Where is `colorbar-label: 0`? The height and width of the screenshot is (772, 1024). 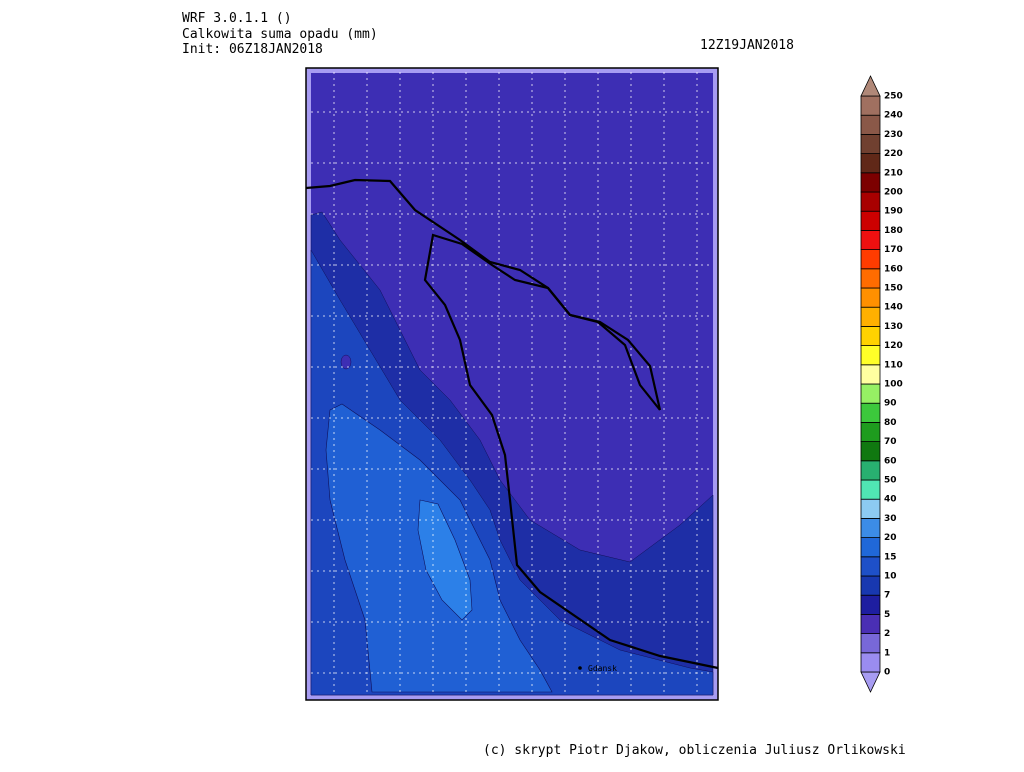
colorbar-label: 0 is located at coordinates (887, 673).